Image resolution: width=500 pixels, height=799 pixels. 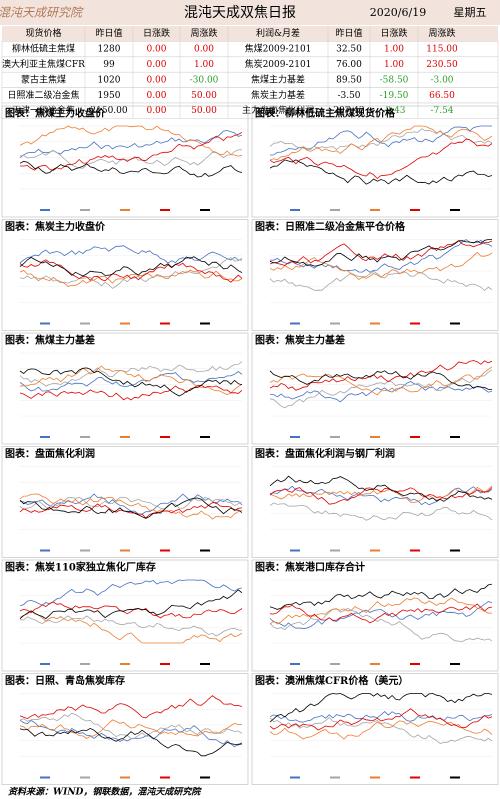 What do you see at coordinates (156, 33) in the screenshot?
I see `column-header: 日涨跌` at bounding box center [156, 33].